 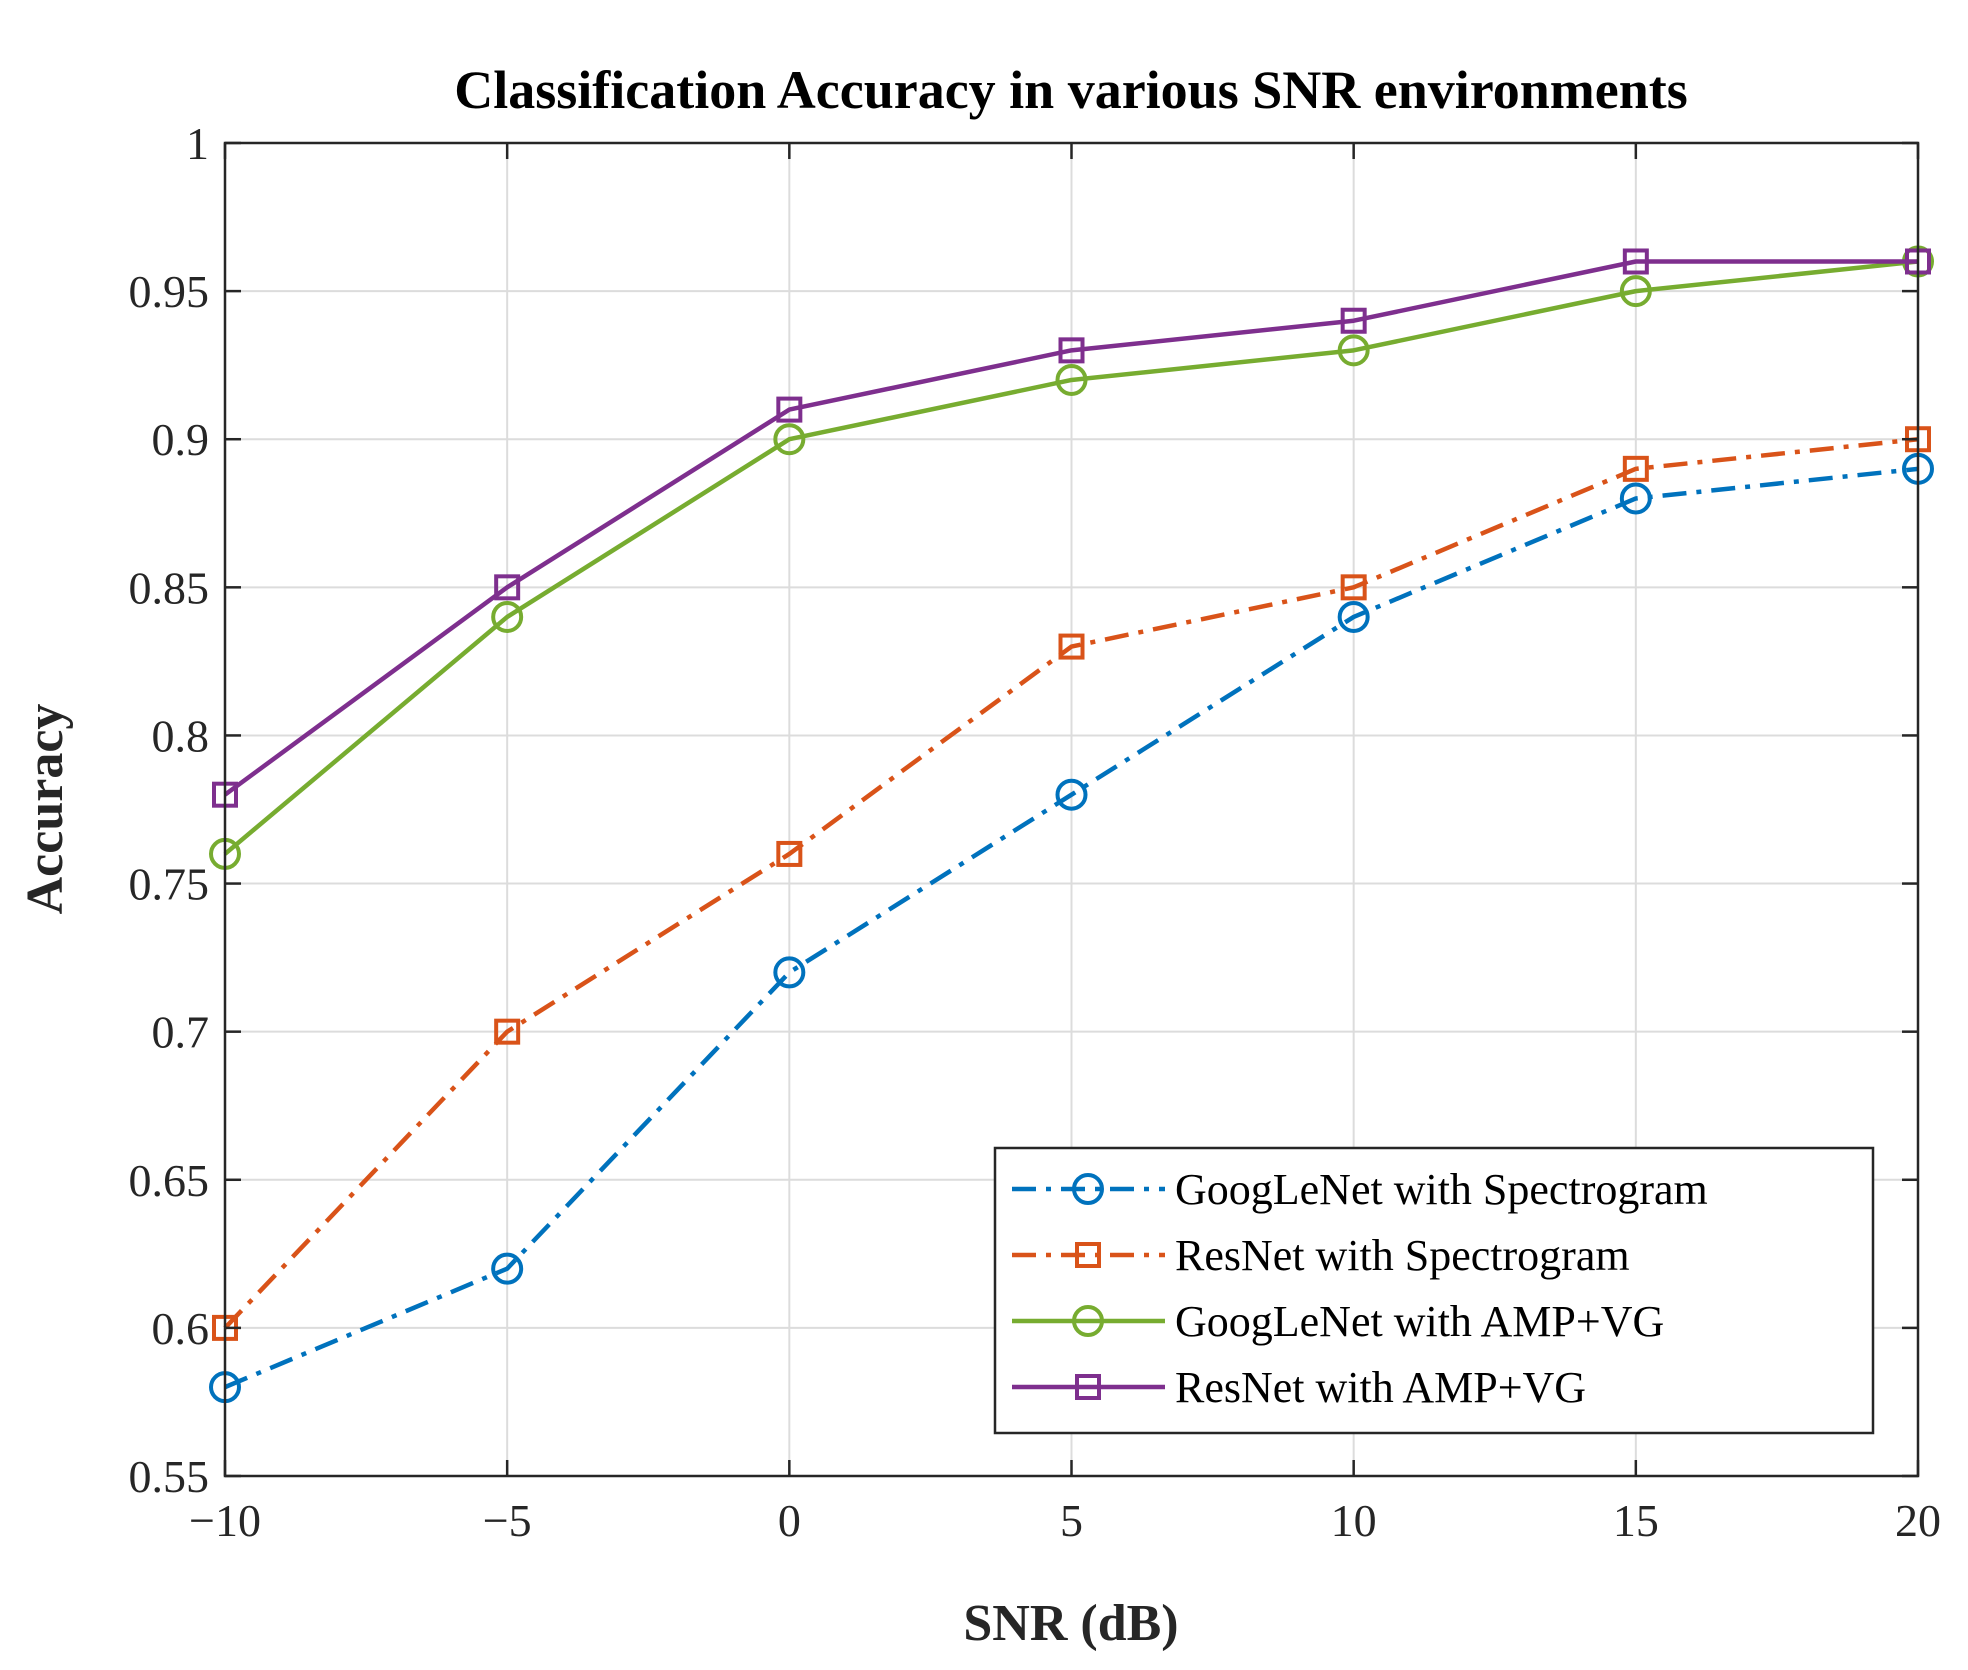 I want to click on y-tick-label: 0.55, so click(x=169, y=1476).